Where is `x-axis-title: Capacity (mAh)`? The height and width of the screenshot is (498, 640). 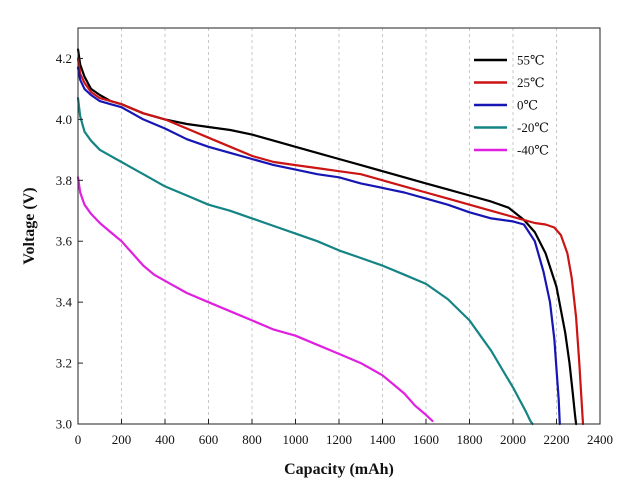
x-axis-title: Capacity (mAh) is located at coordinates (339, 469).